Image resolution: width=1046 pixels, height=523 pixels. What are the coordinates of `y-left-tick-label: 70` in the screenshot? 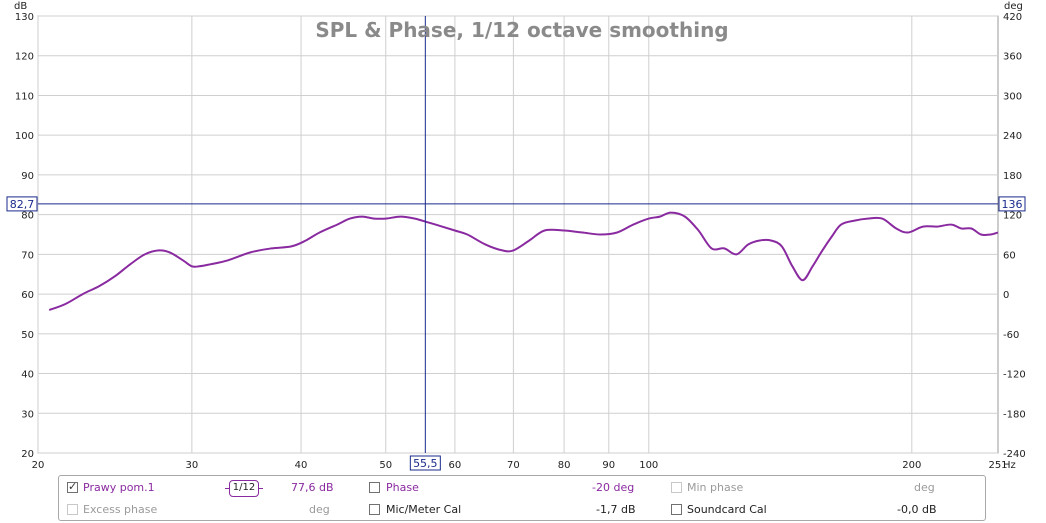 It's located at (27, 255).